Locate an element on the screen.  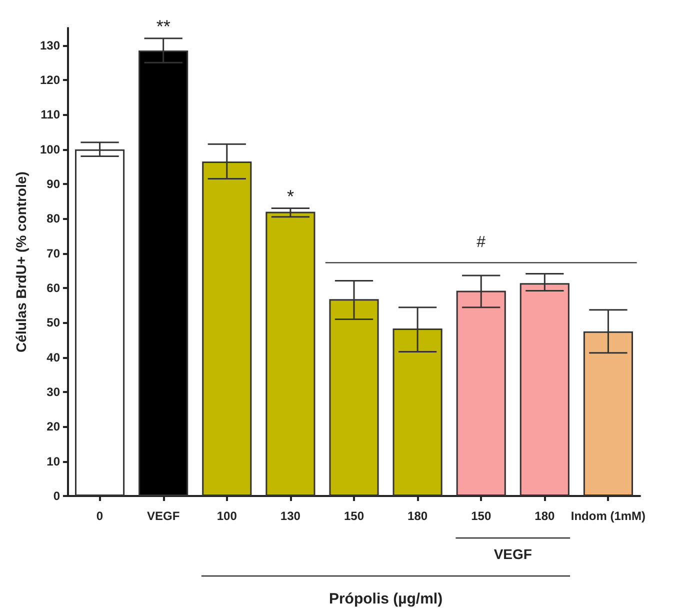
x-axis-title: Própolis (µg/ml) is located at coordinates (385, 599).